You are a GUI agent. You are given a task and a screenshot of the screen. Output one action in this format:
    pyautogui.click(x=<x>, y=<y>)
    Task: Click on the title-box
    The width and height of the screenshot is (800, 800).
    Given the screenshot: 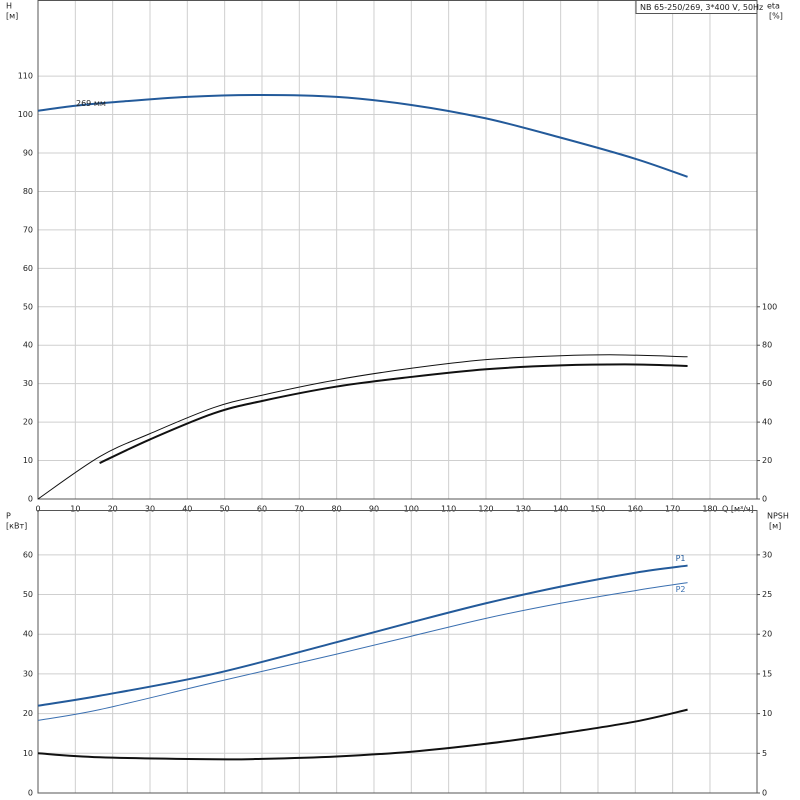 What is the action you would take?
    pyautogui.click(x=696, y=7)
    